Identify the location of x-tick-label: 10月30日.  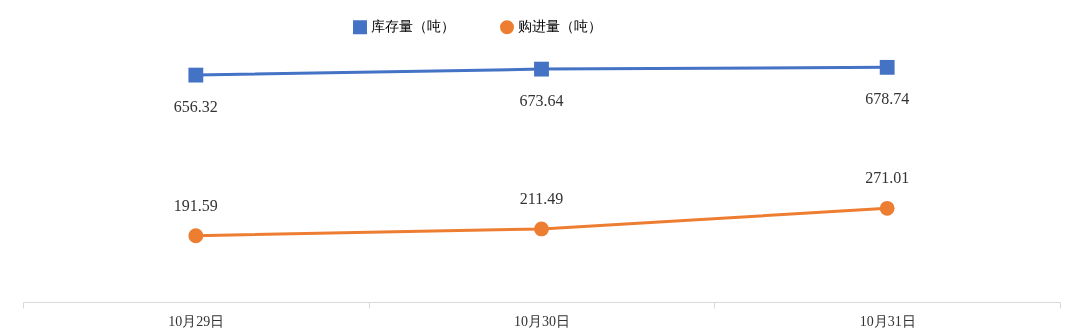
(542, 321).